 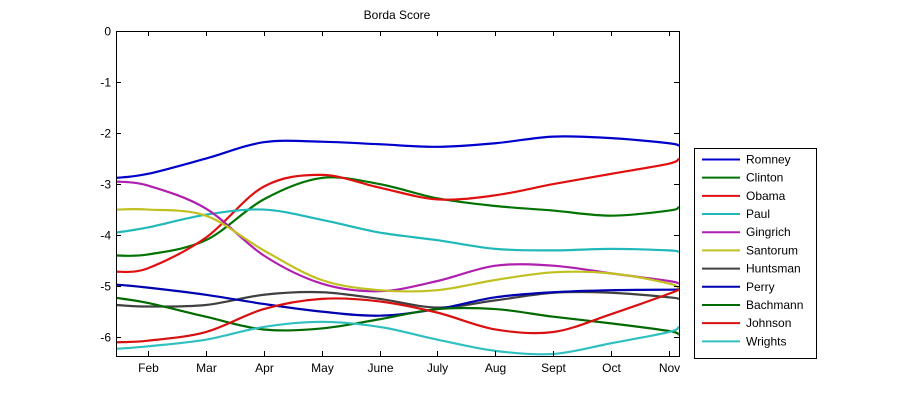 I want to click on series-line-romney, so click(x=397, y=157).